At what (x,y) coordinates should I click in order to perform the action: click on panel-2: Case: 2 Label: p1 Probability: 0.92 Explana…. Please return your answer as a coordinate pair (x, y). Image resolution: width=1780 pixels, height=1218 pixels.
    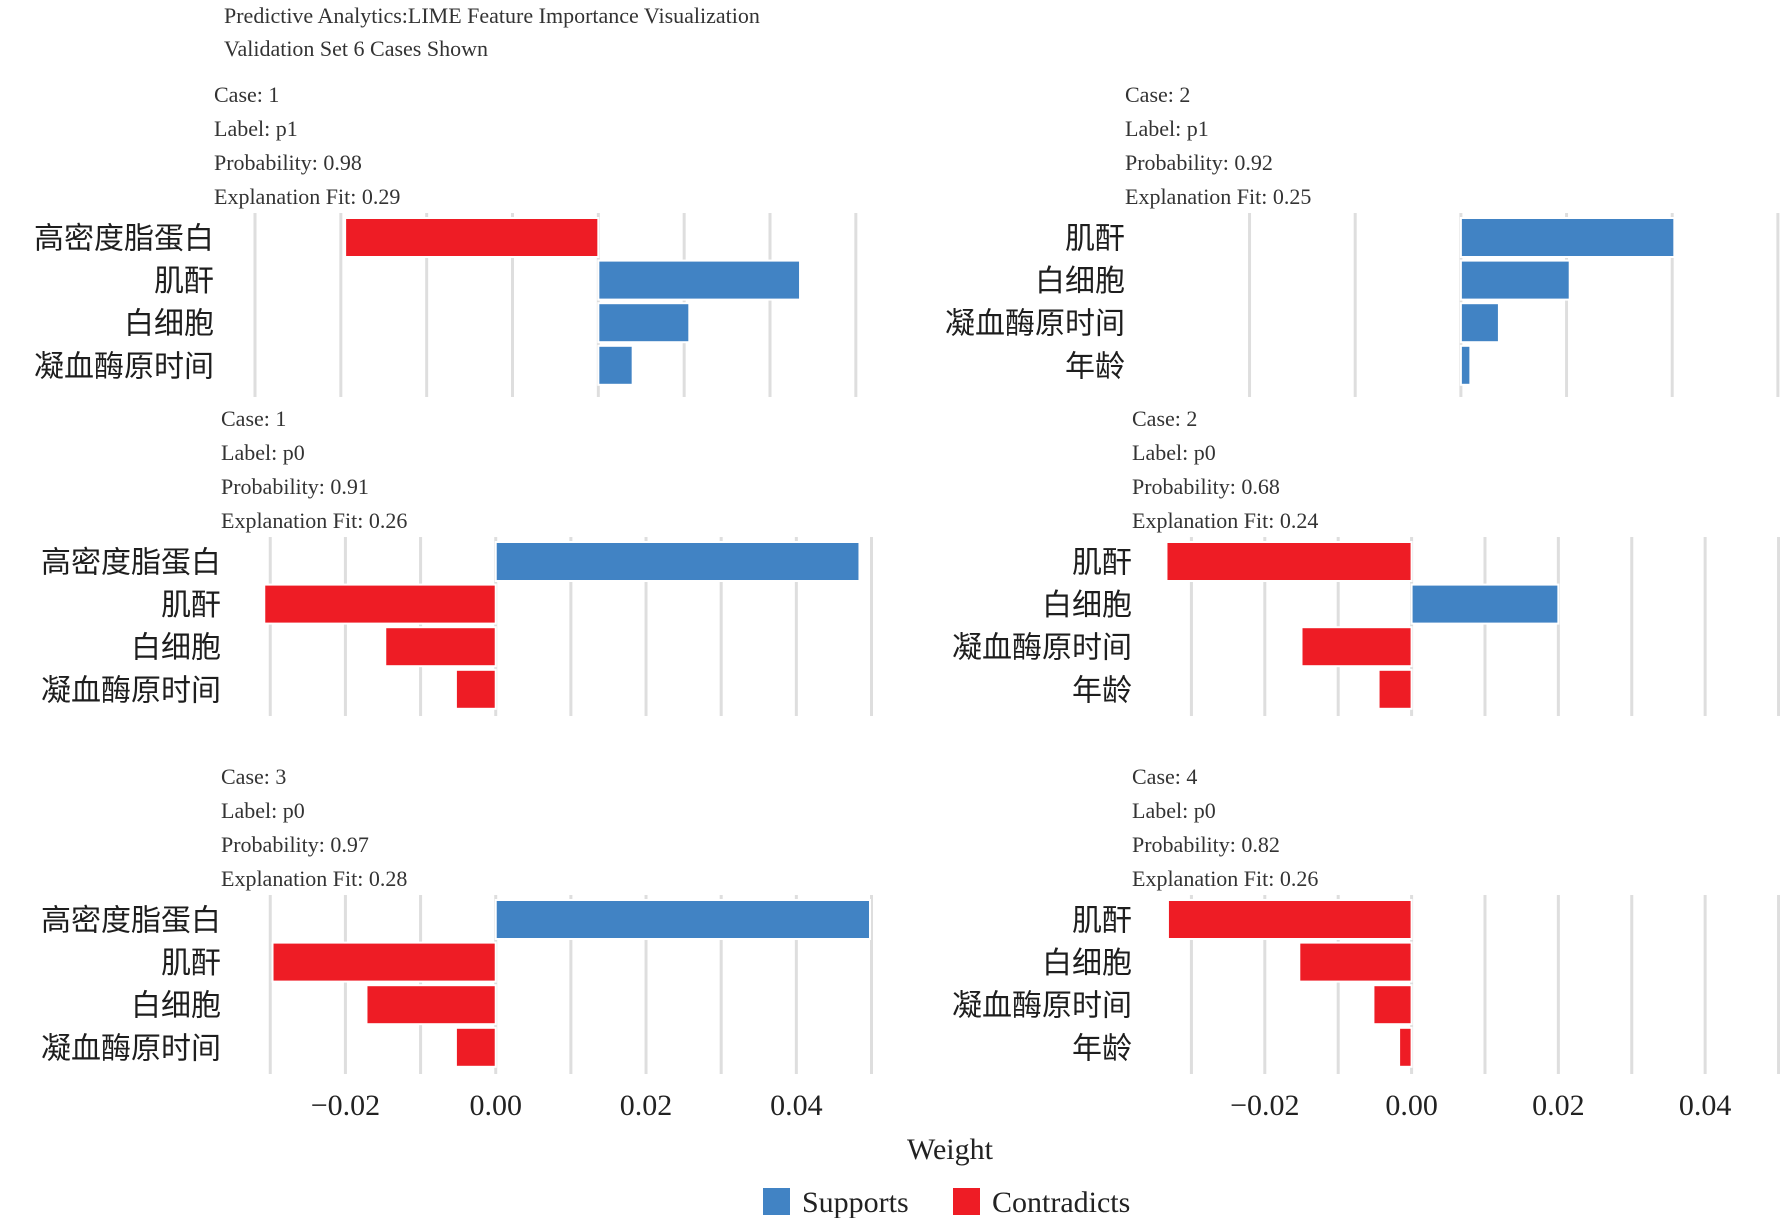
    Looking at the image, I should click on (1362, 239).